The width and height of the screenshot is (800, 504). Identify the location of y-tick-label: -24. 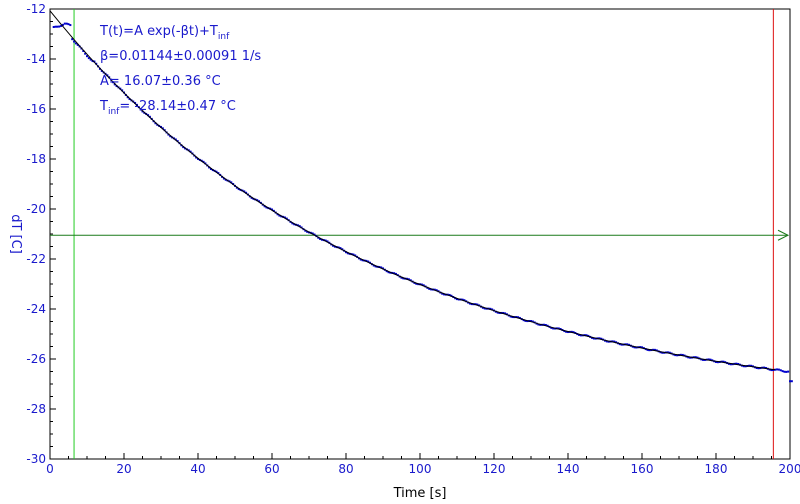
(36, 309).